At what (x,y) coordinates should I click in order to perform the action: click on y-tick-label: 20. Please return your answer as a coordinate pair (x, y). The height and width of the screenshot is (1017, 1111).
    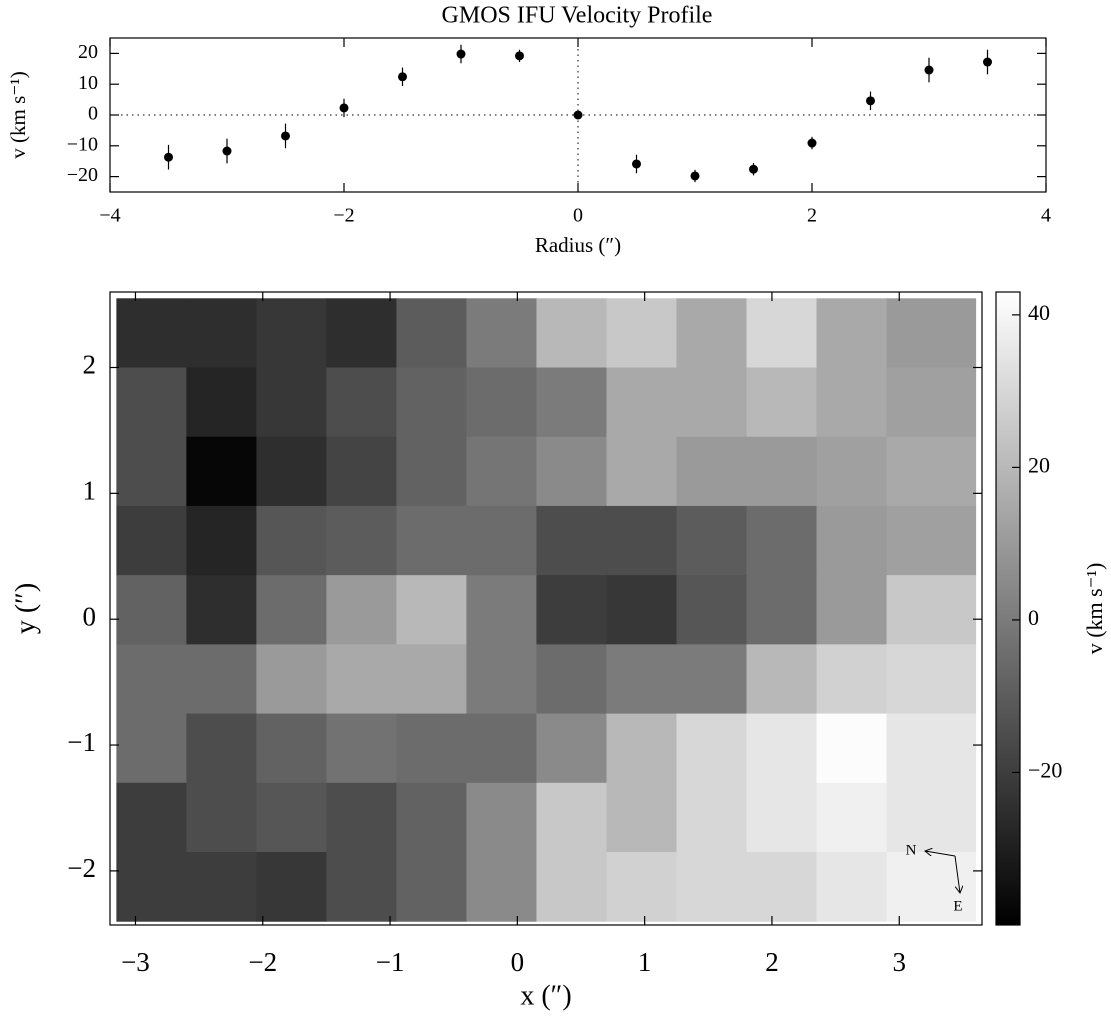
    Looking at the image, I should click on (88, 52).